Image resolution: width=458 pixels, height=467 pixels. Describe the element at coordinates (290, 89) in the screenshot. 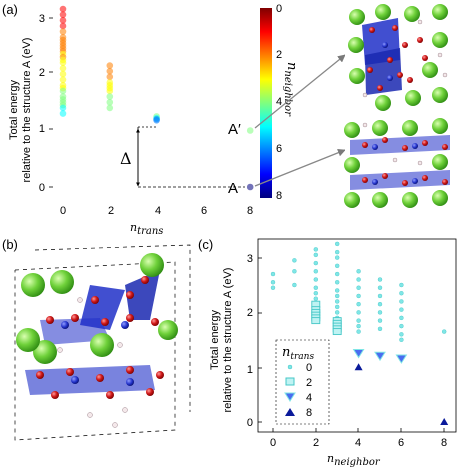

I see `colorbar-label: nneighbor` at that location.